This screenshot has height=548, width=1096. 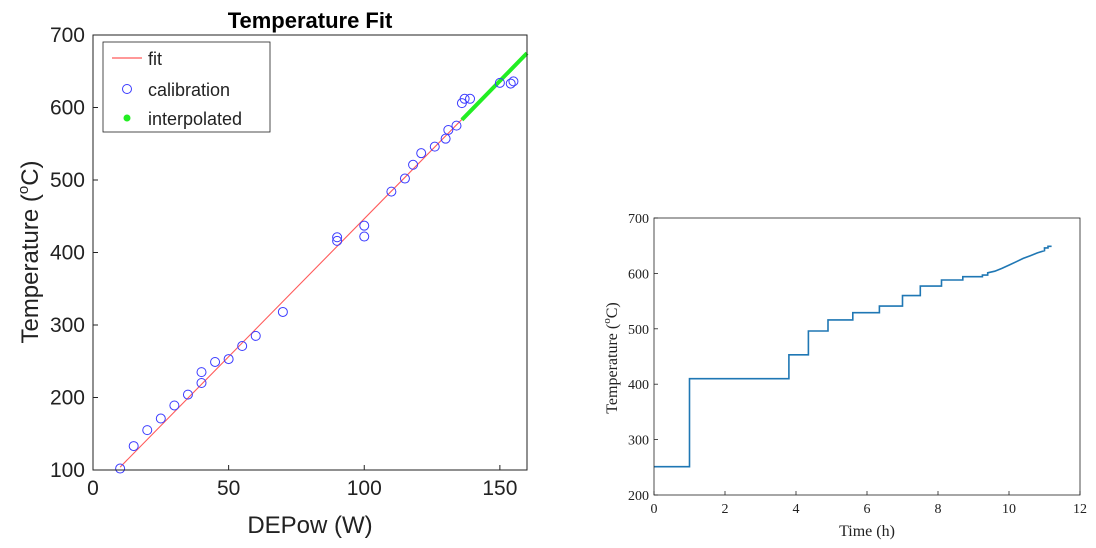 What do you see at coordinates (1009, 509) in the screenshot?
I see `x-tick-label: 10` at bounding box center [1009, 509].